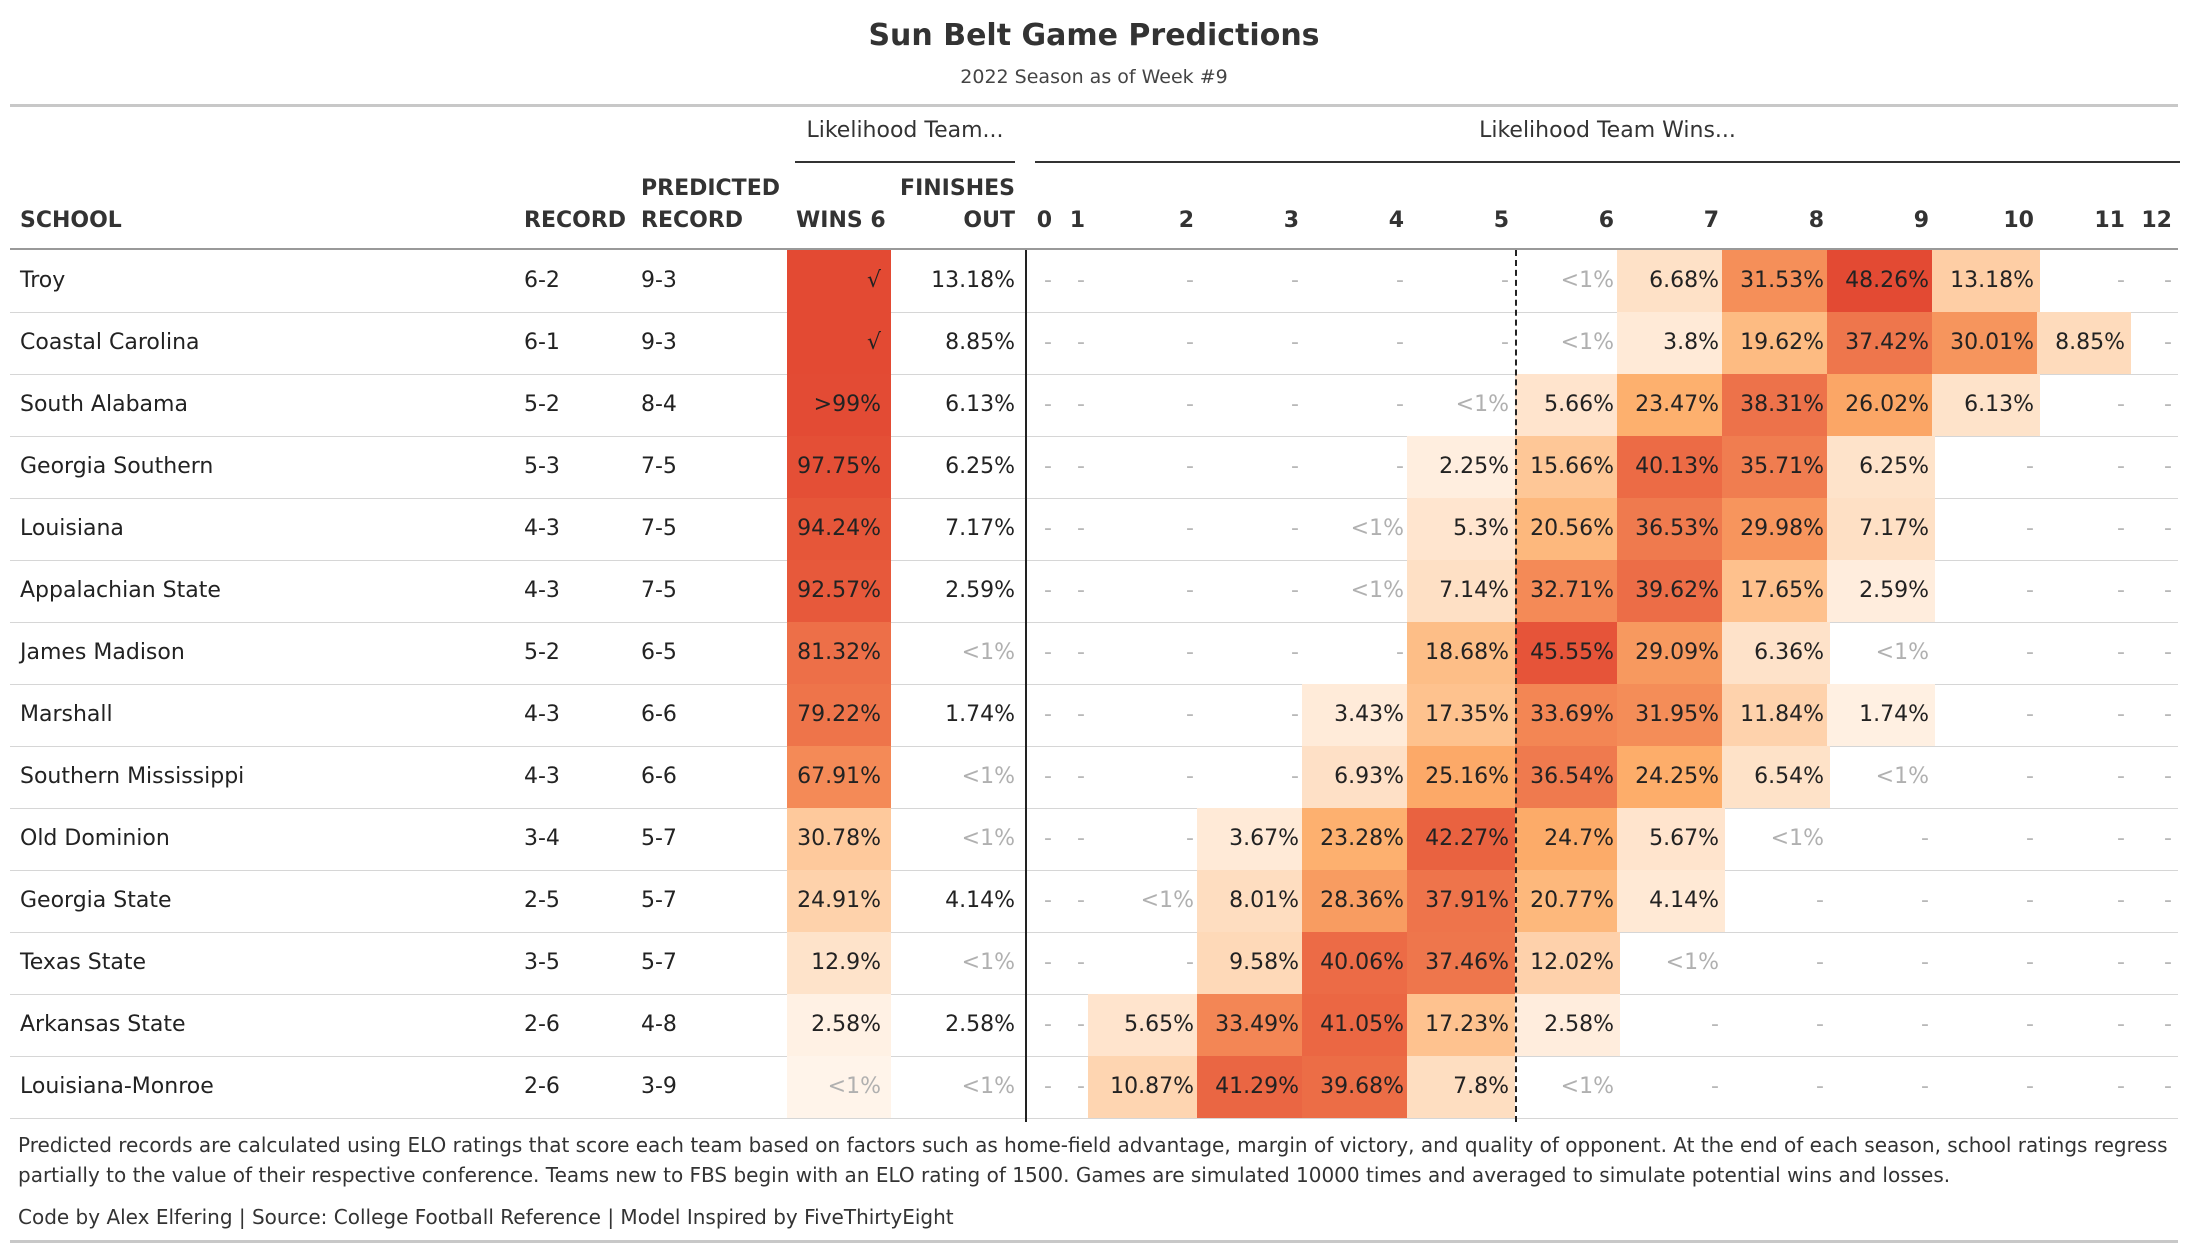  I want to click on header-record: RECORD, so click(575, 220).